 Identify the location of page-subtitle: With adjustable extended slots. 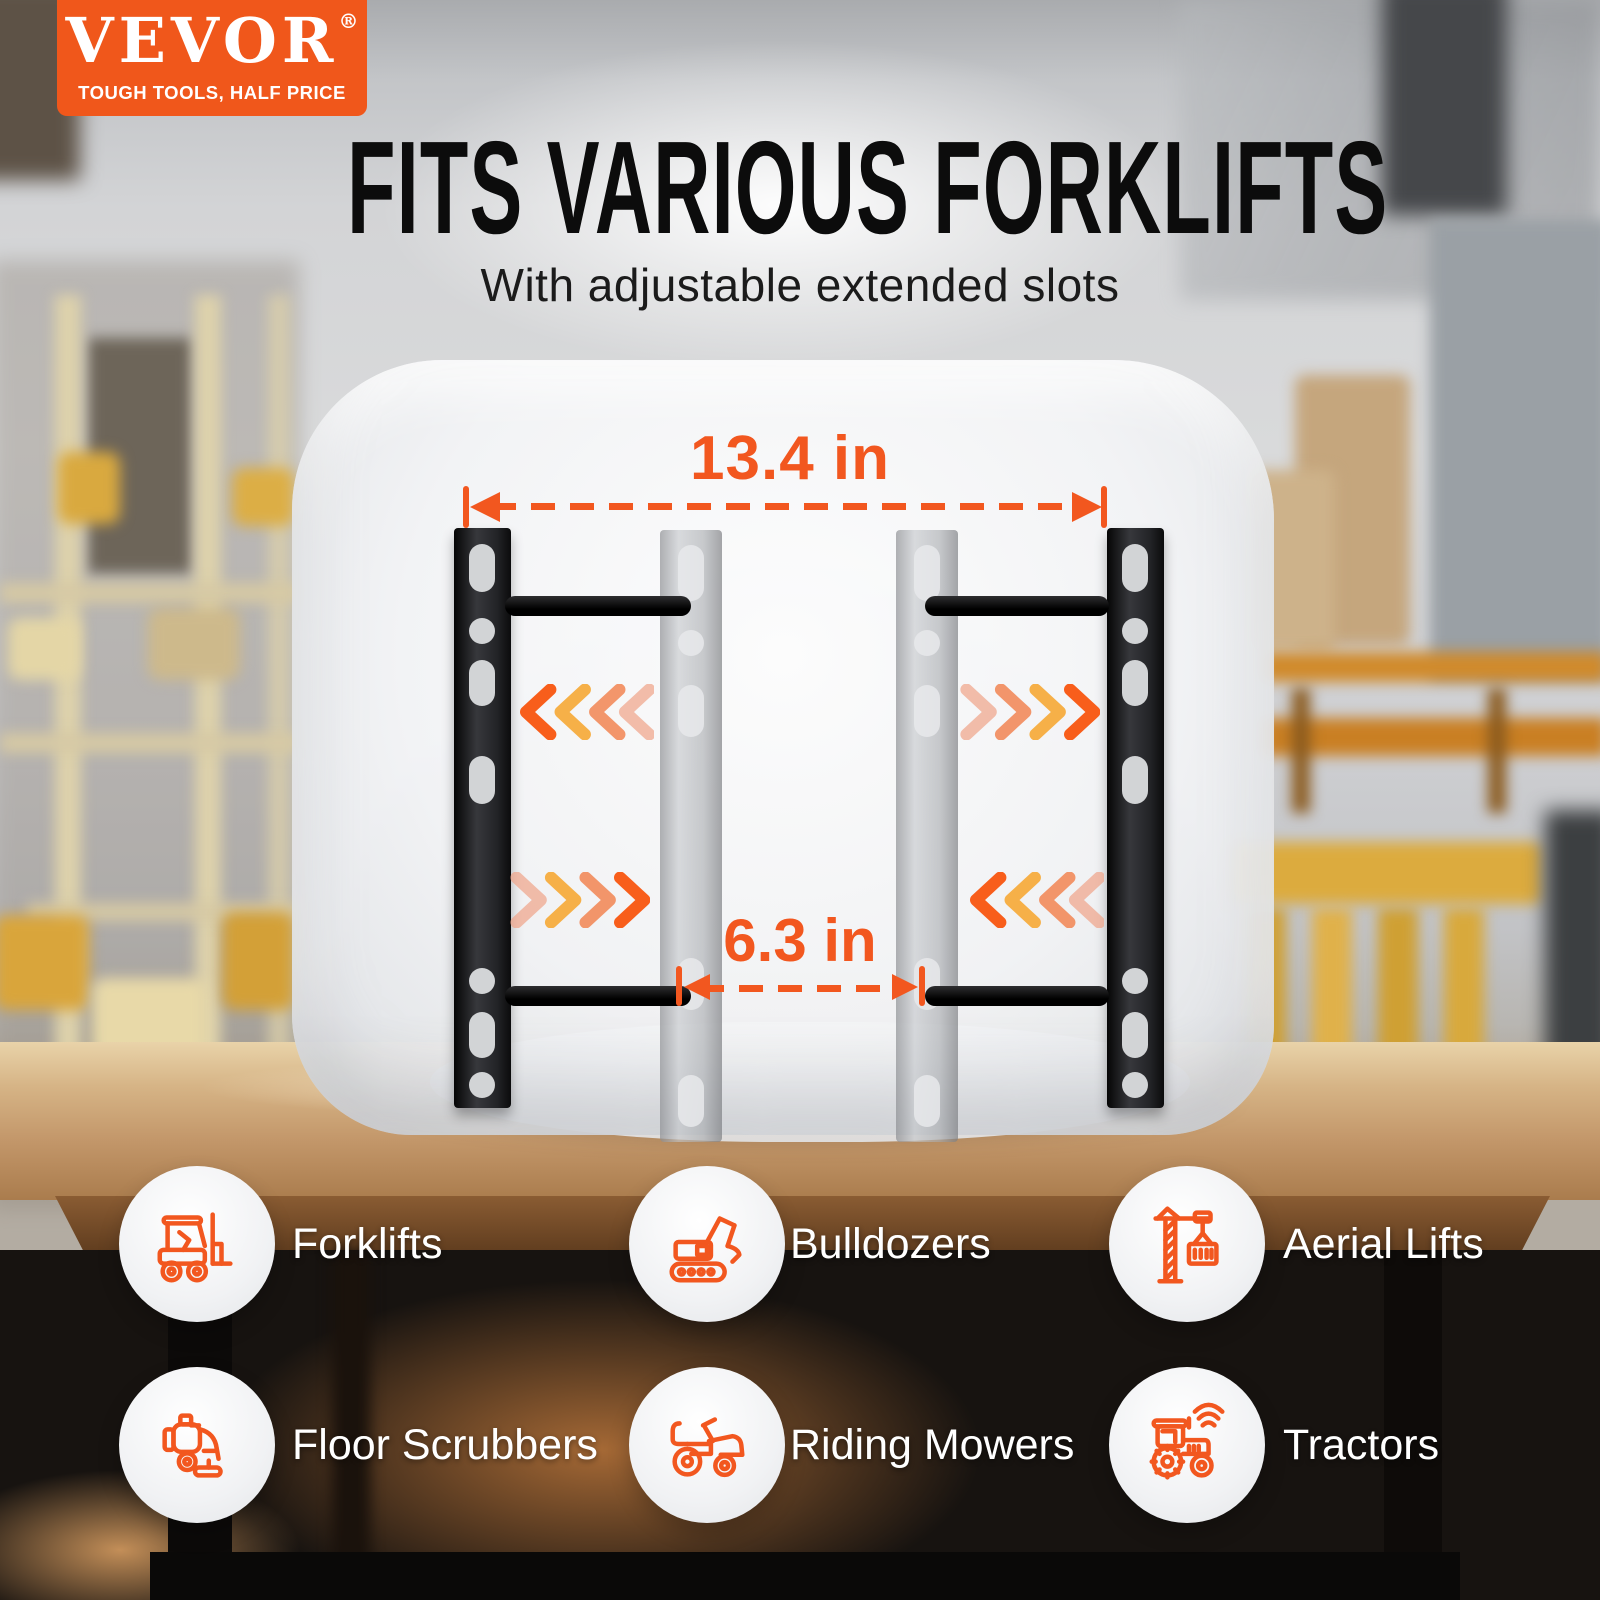
(800, 285).